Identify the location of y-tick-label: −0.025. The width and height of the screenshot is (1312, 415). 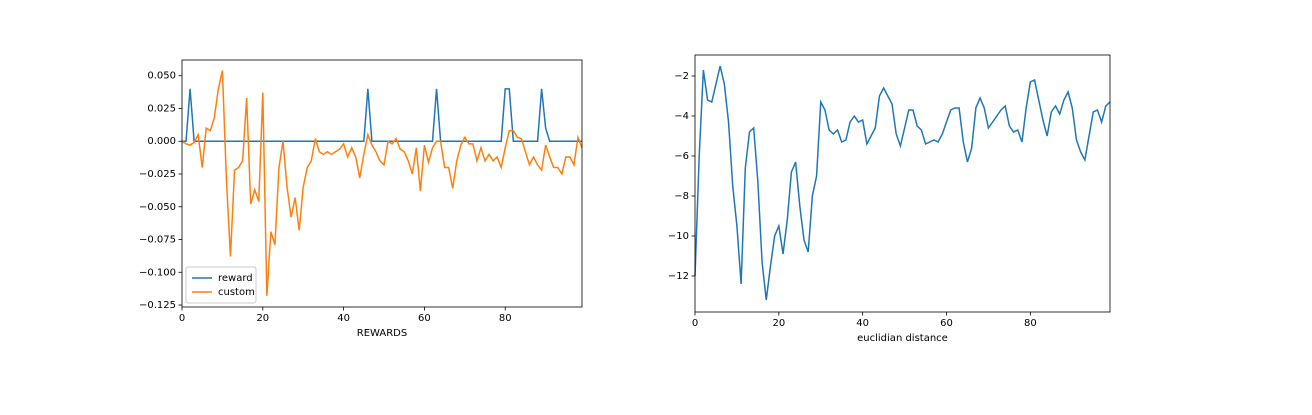
(157, 174).